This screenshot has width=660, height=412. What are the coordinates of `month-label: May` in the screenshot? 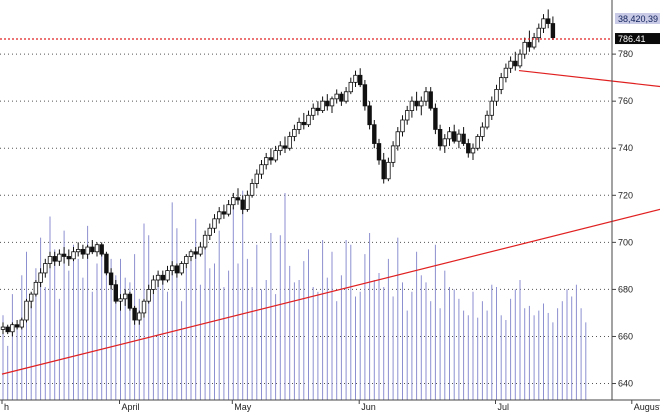 It's located at (243, 407).